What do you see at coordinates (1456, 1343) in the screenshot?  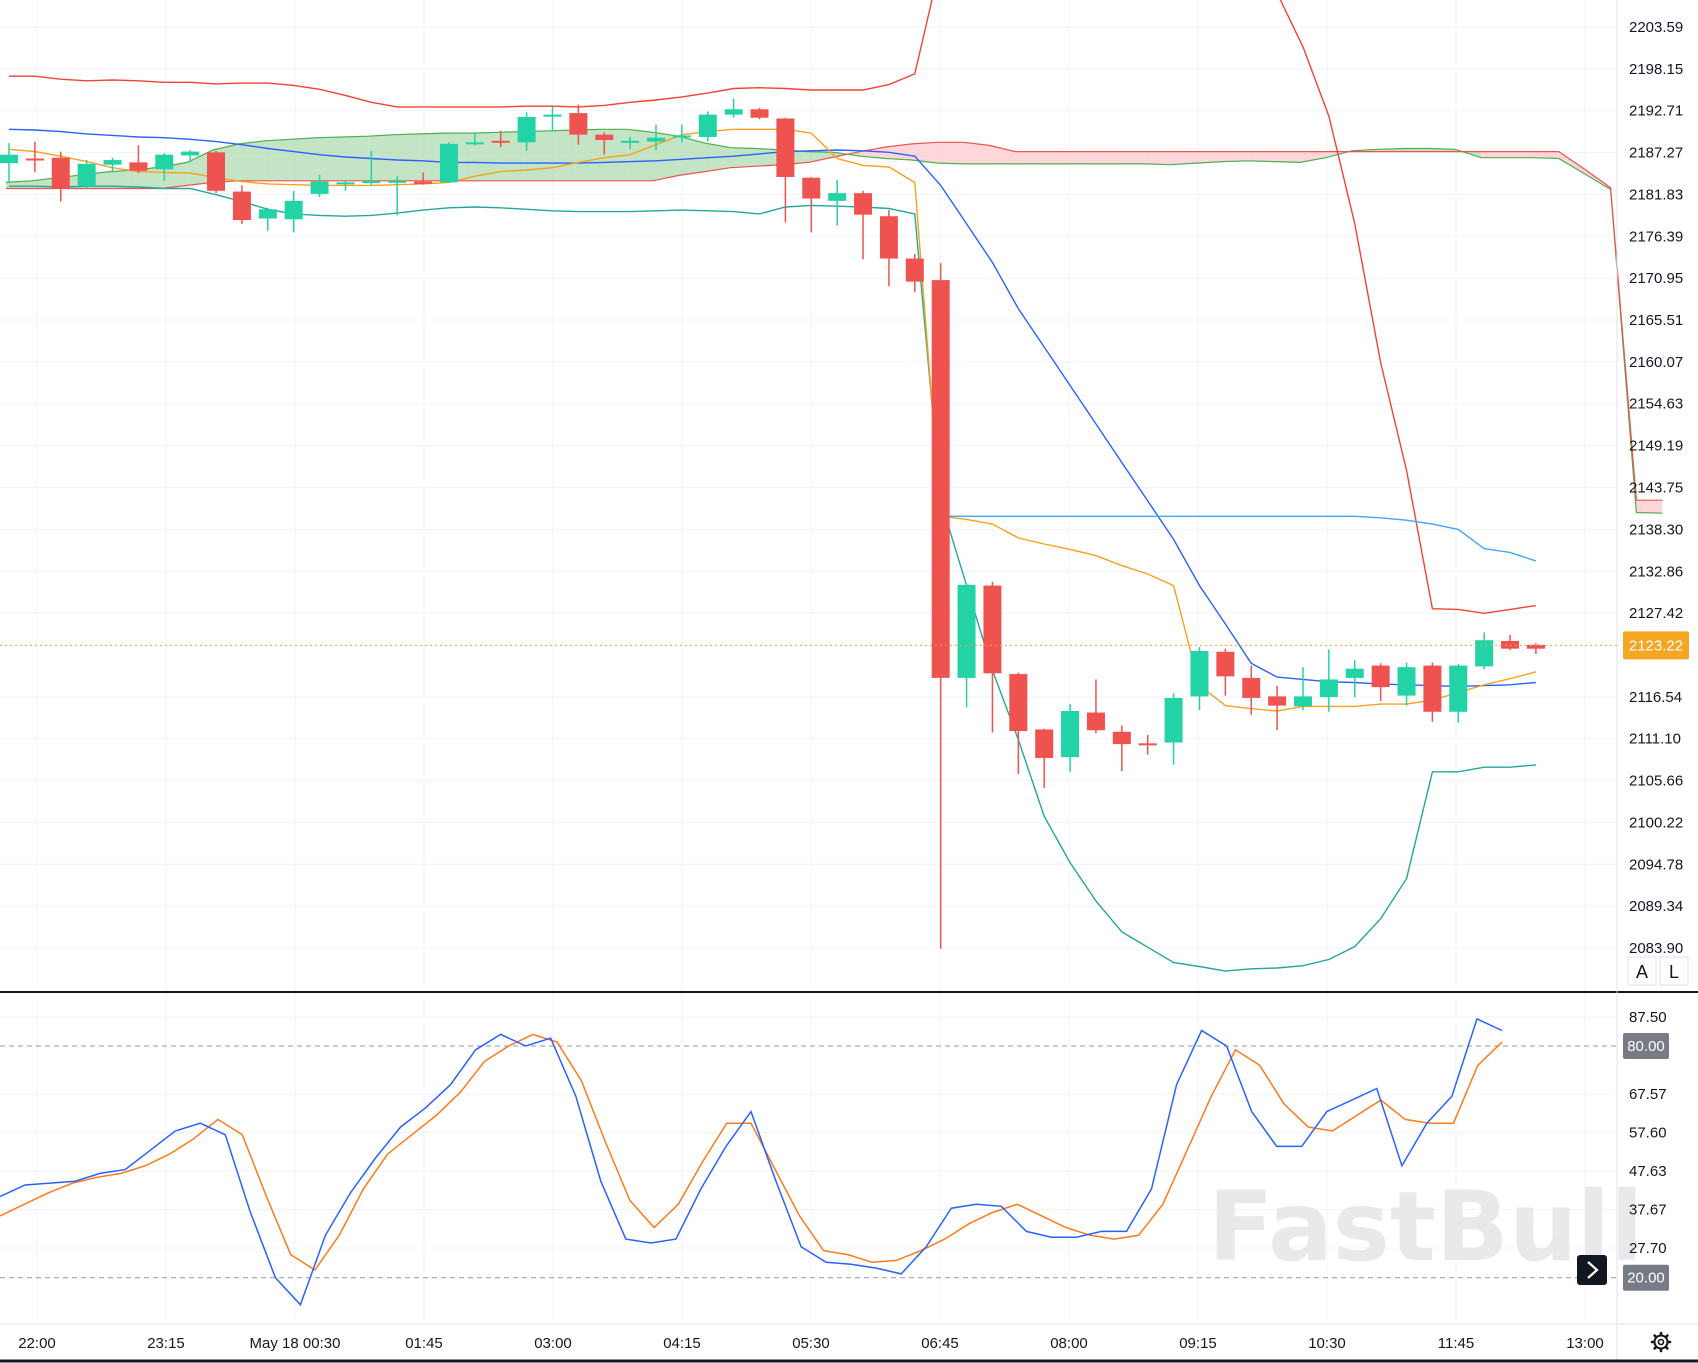 I see `time-tick-label: 11:45` at bounding box center [1456, 1343].